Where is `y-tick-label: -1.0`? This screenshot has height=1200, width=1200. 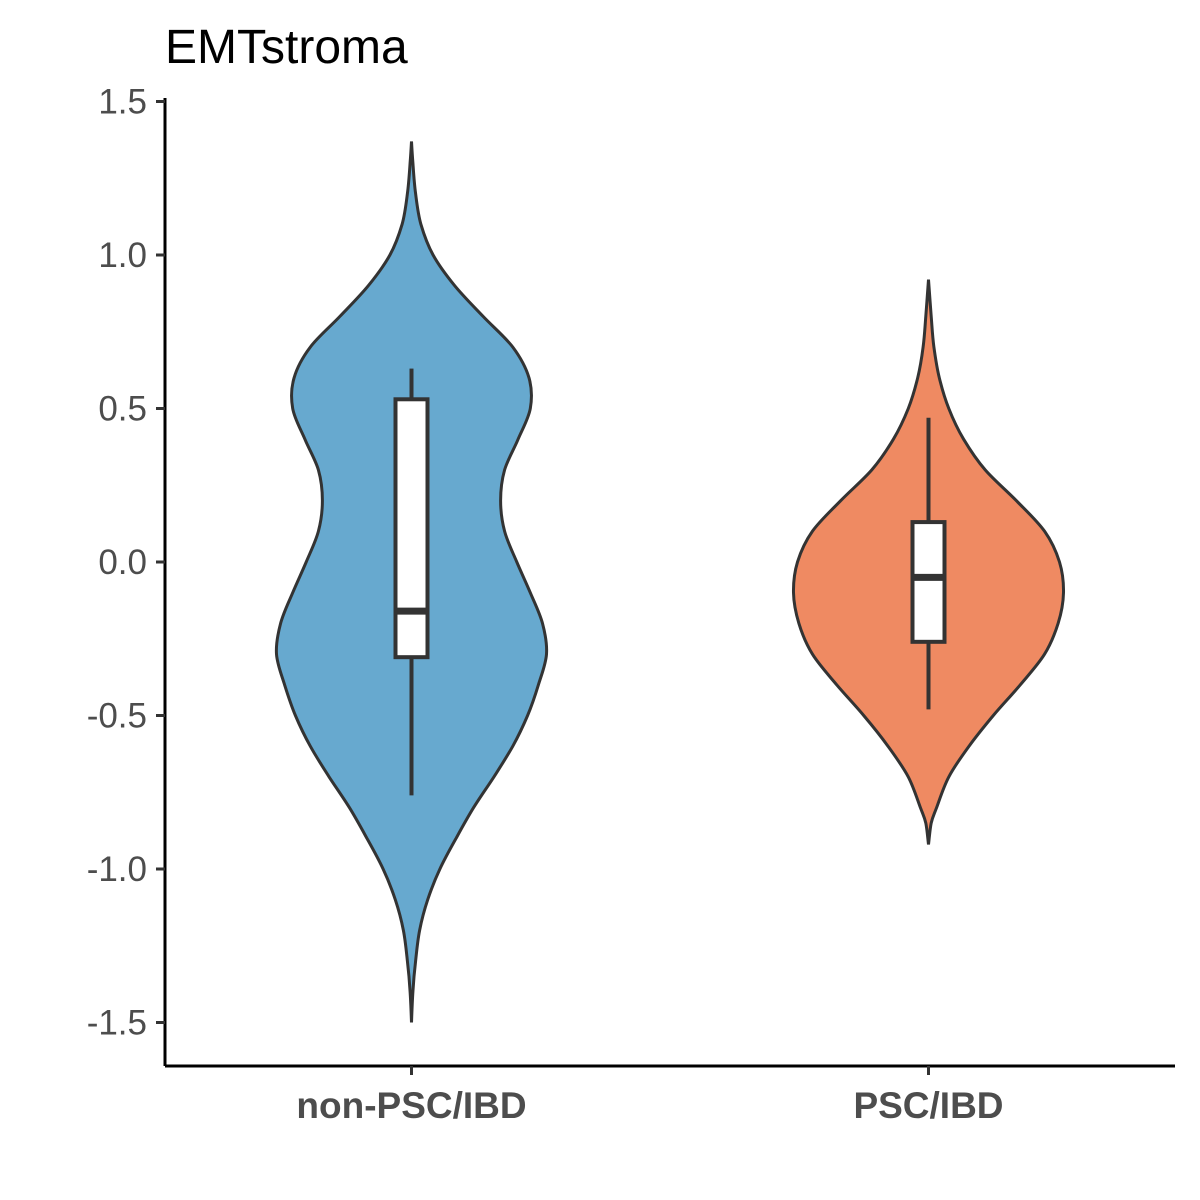
y-tick-label: -1.0 is located at coordinates (117, 869).